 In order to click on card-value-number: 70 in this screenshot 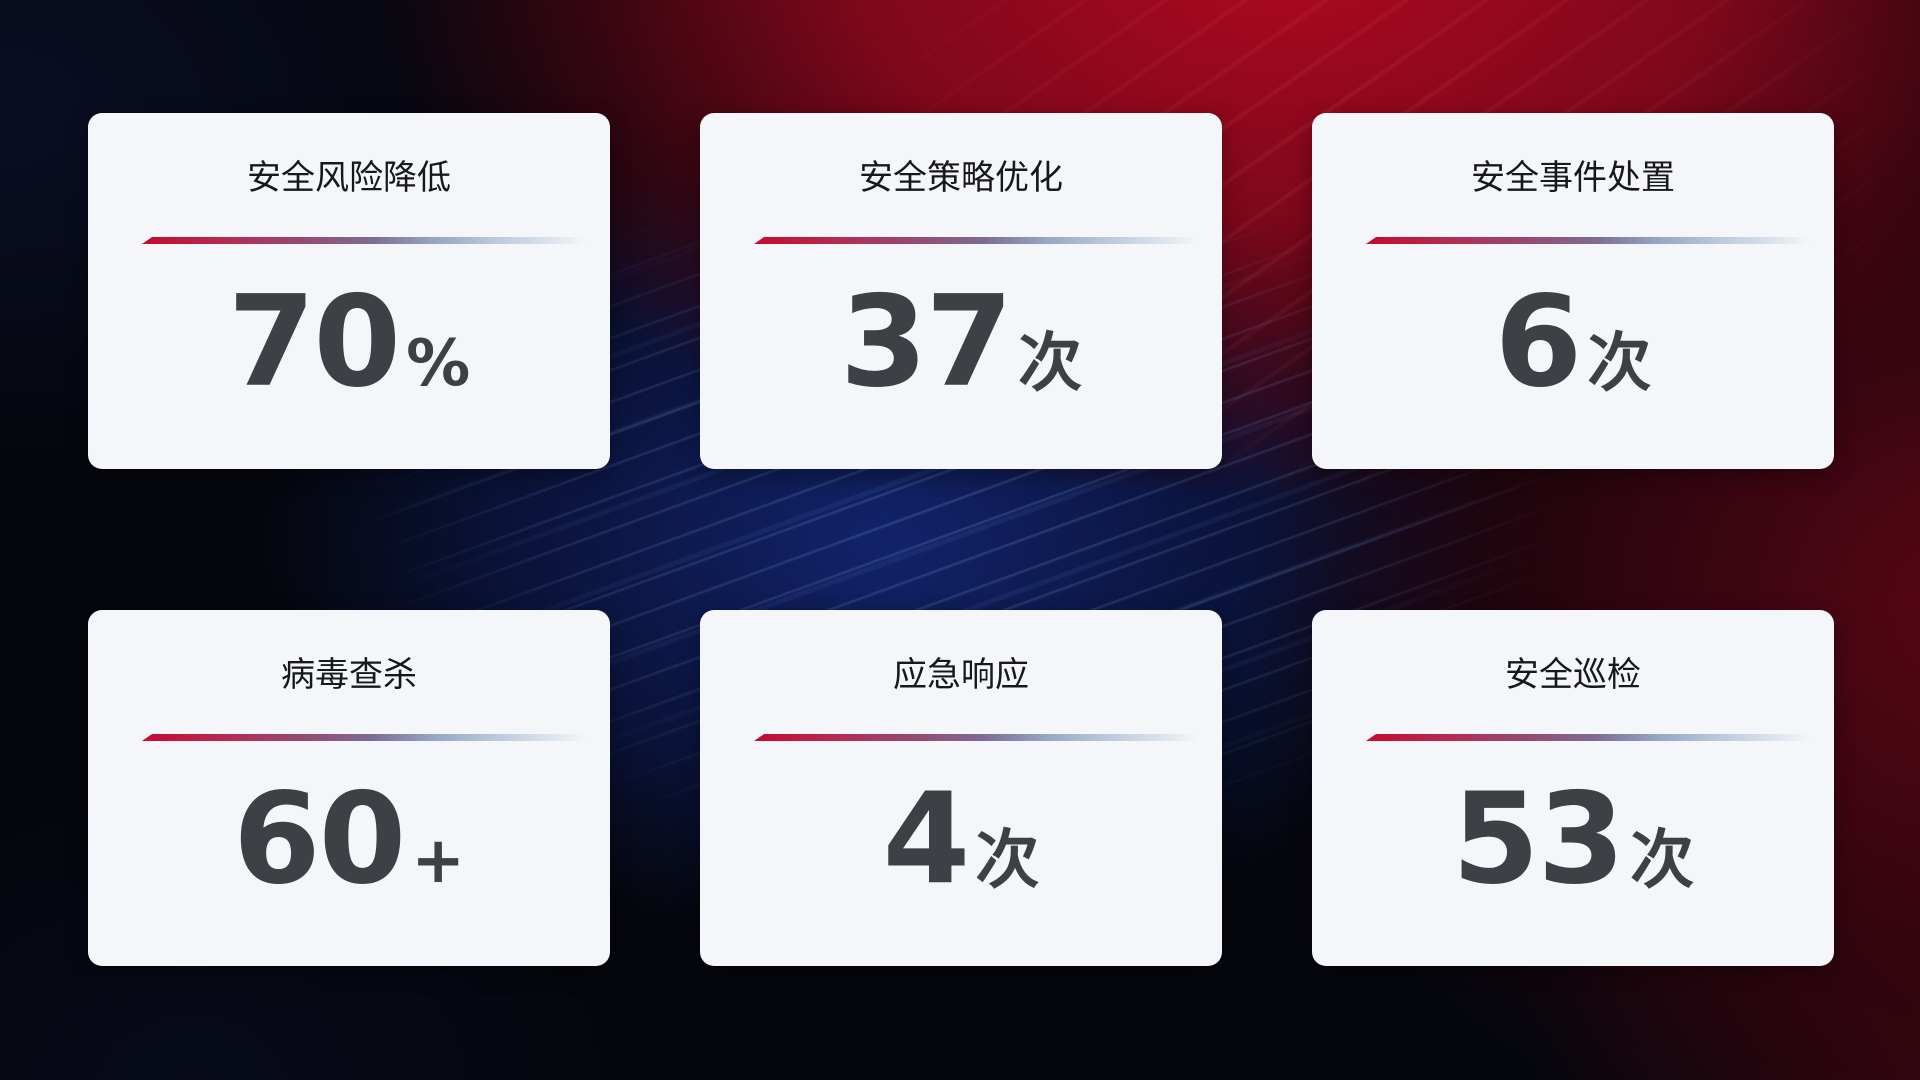, I will do `click(314, 341)`.